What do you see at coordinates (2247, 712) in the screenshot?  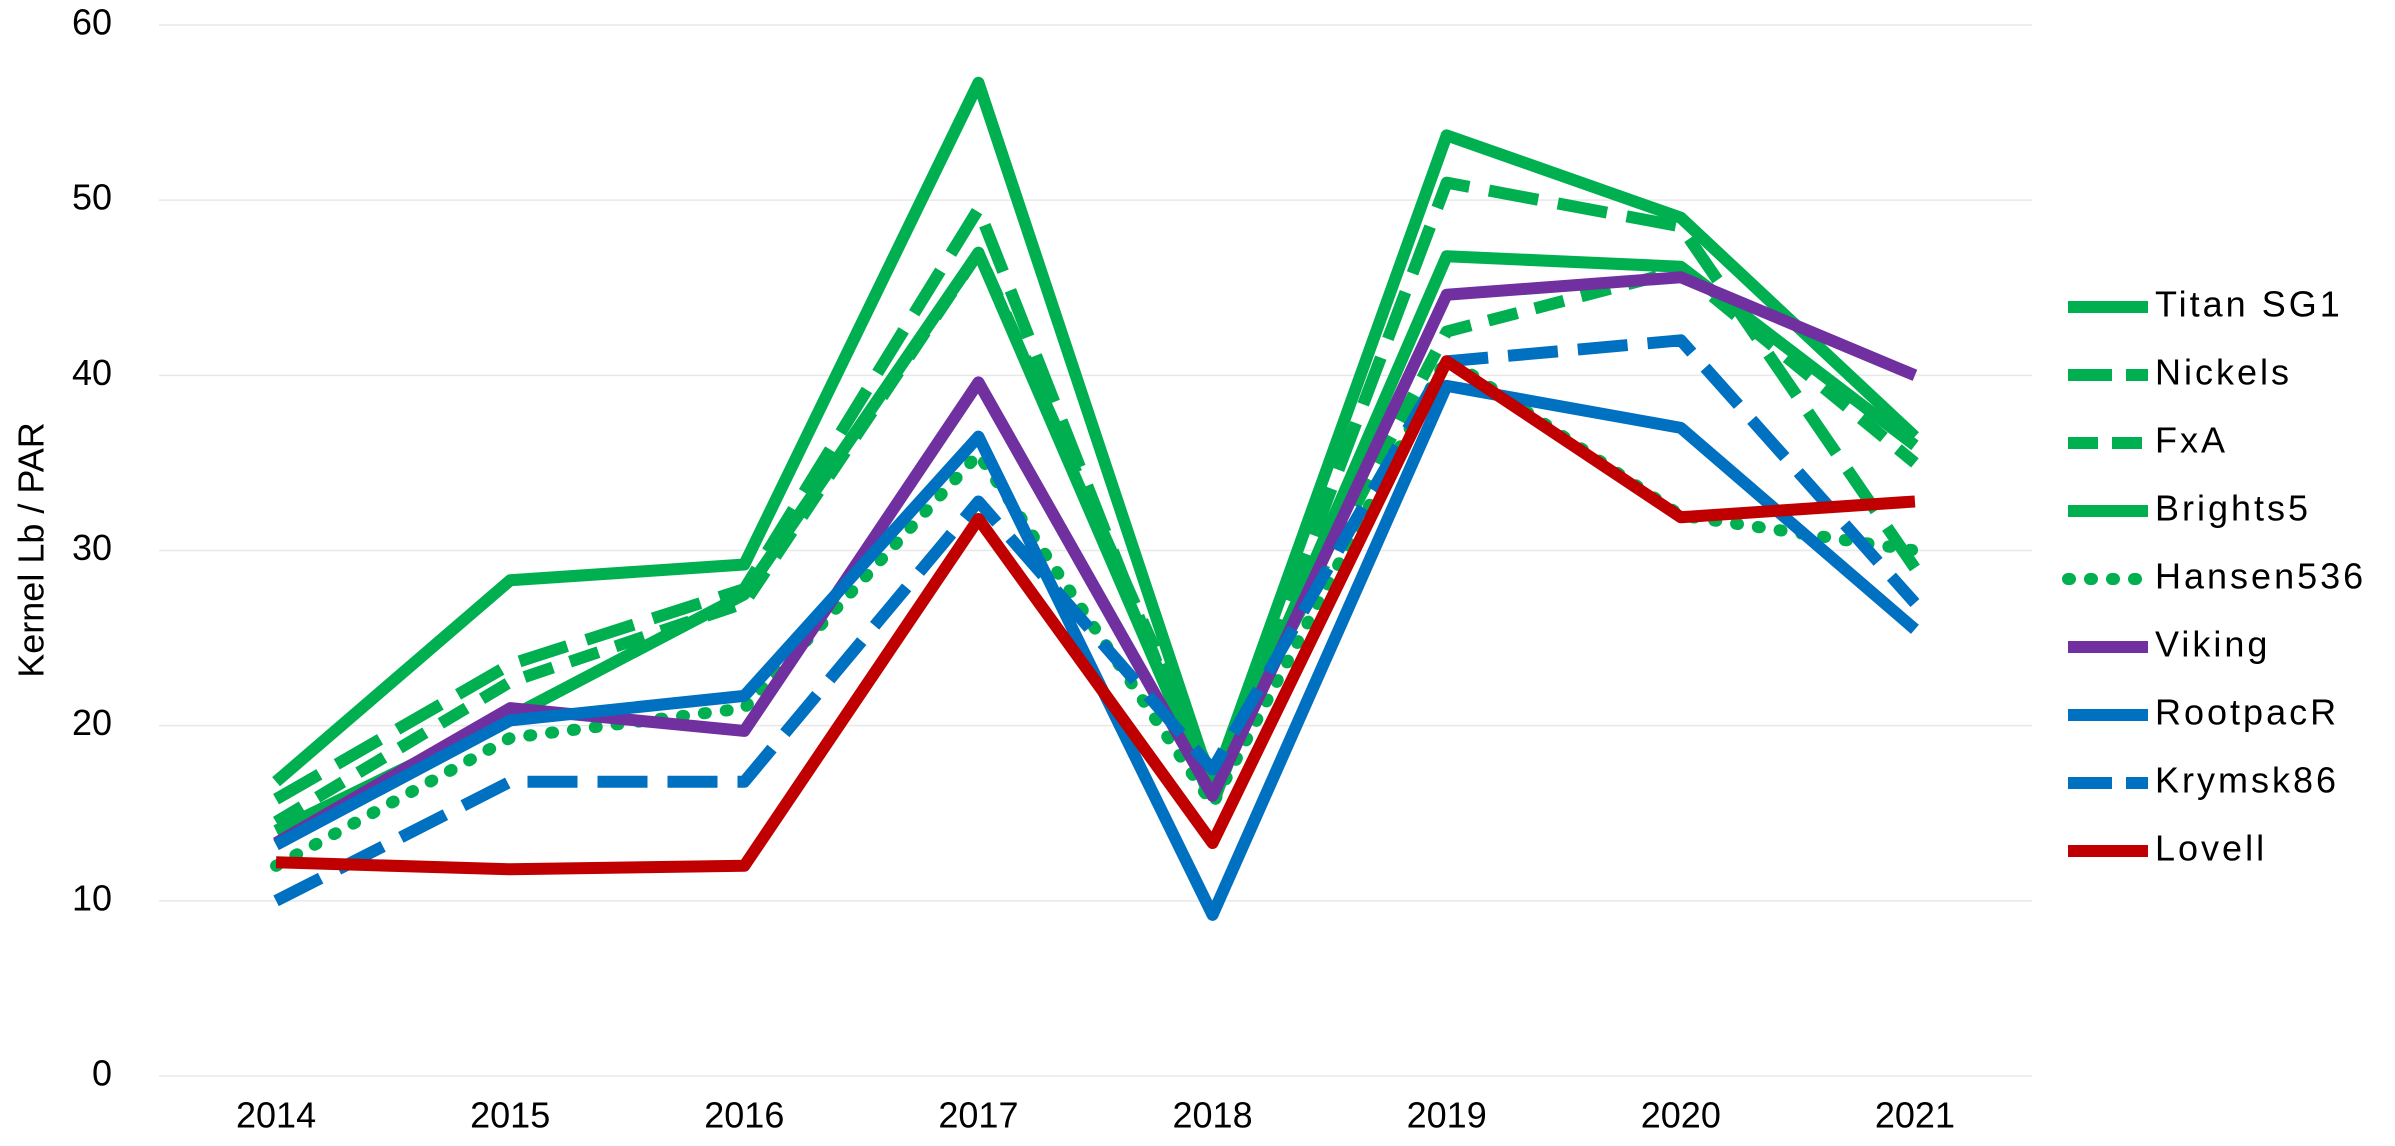 I see `legend-label: RootpacR` at bounding box center [2247, 712].